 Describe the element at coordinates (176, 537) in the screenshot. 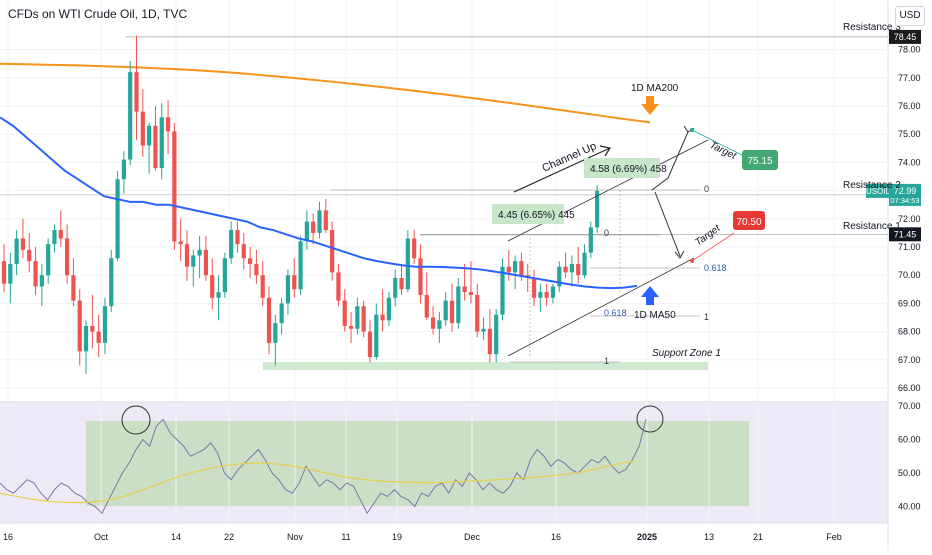

I see `time-tick-label: 14` at that location.